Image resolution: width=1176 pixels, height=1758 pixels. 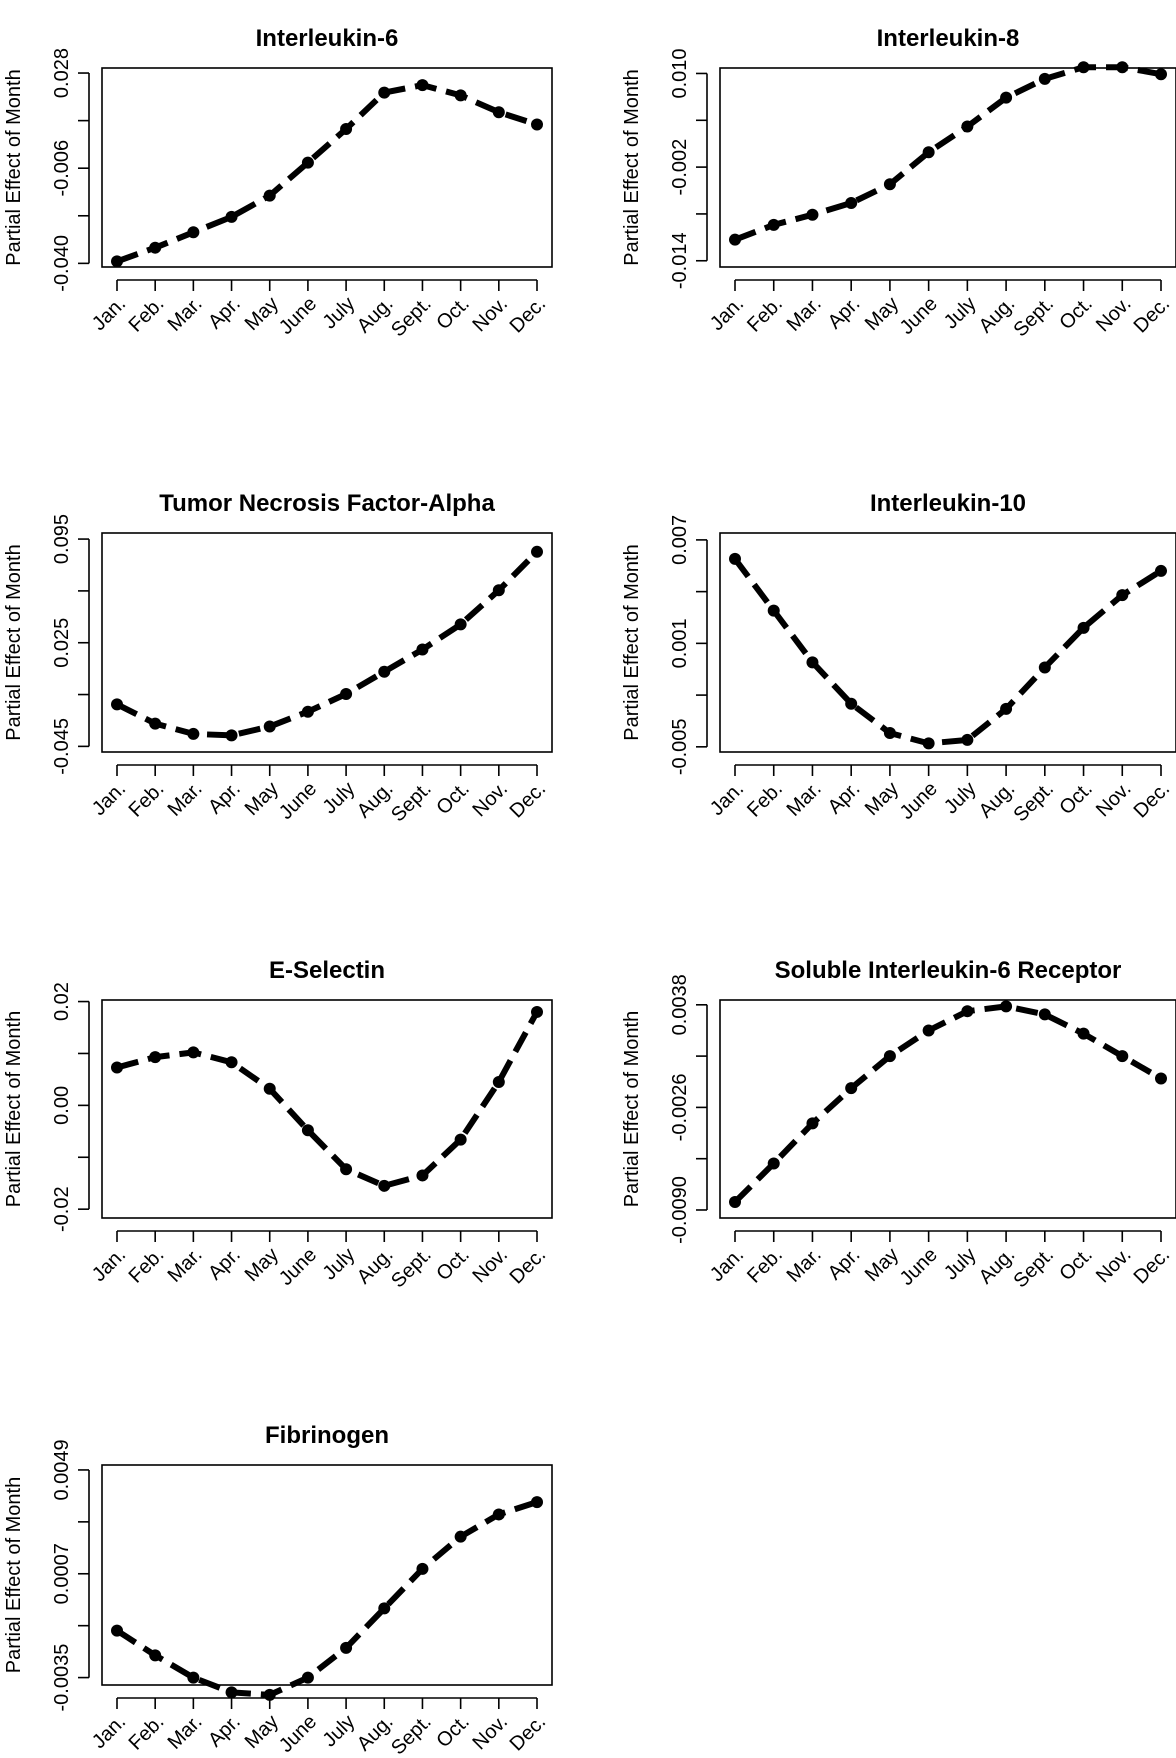 What do you see at coordinates (62, 1001) in the screenshot?
I see `y-tick-label: 0.02` at bounding box center [62, 1001].